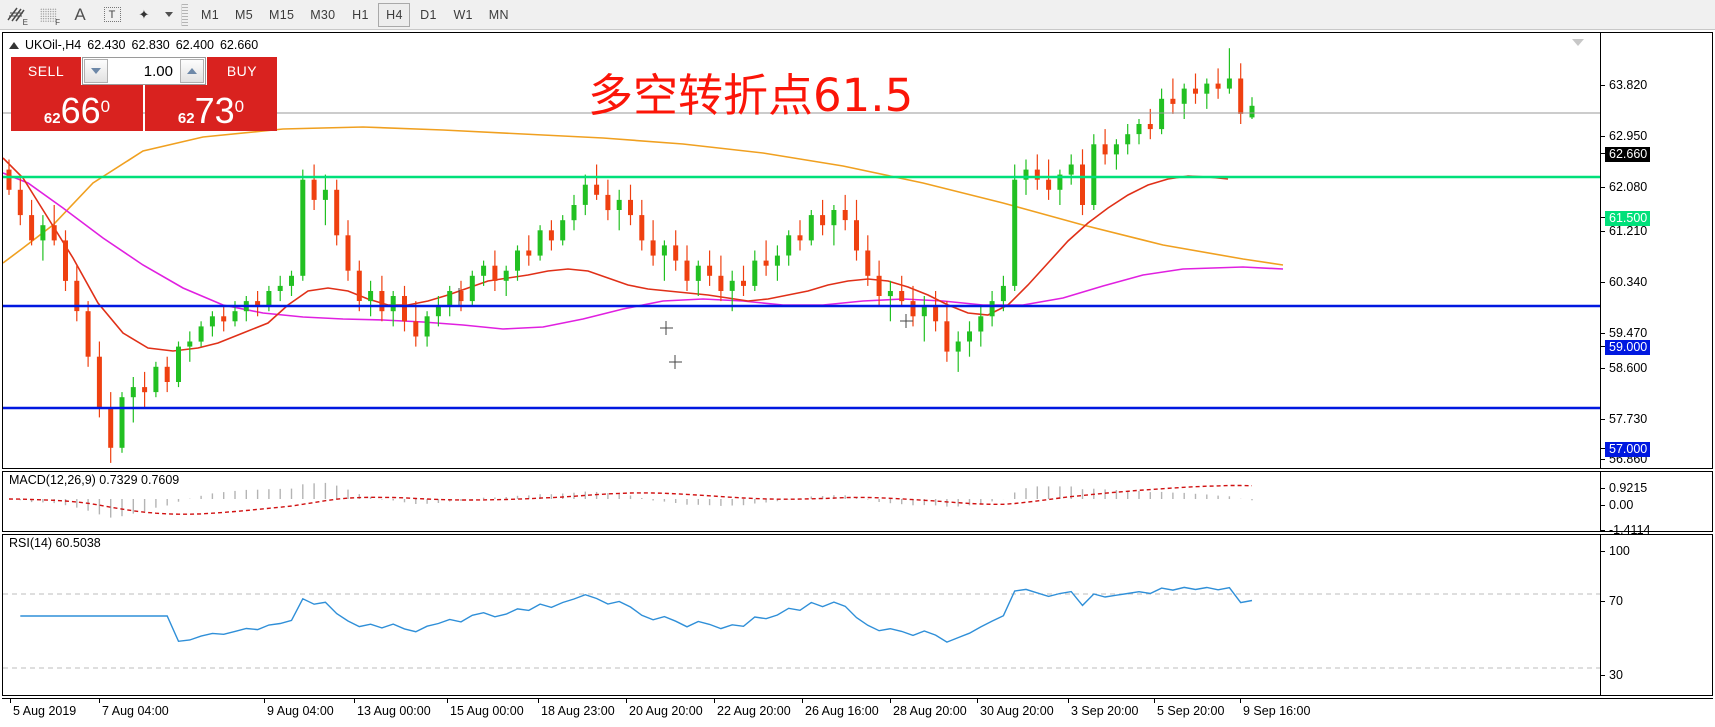 The width and height of the screenshot is (1715, 727). Describe the element at coordinates (1628, 218) in the screenshot. I see `level-label-61500: 61.500` at that location.